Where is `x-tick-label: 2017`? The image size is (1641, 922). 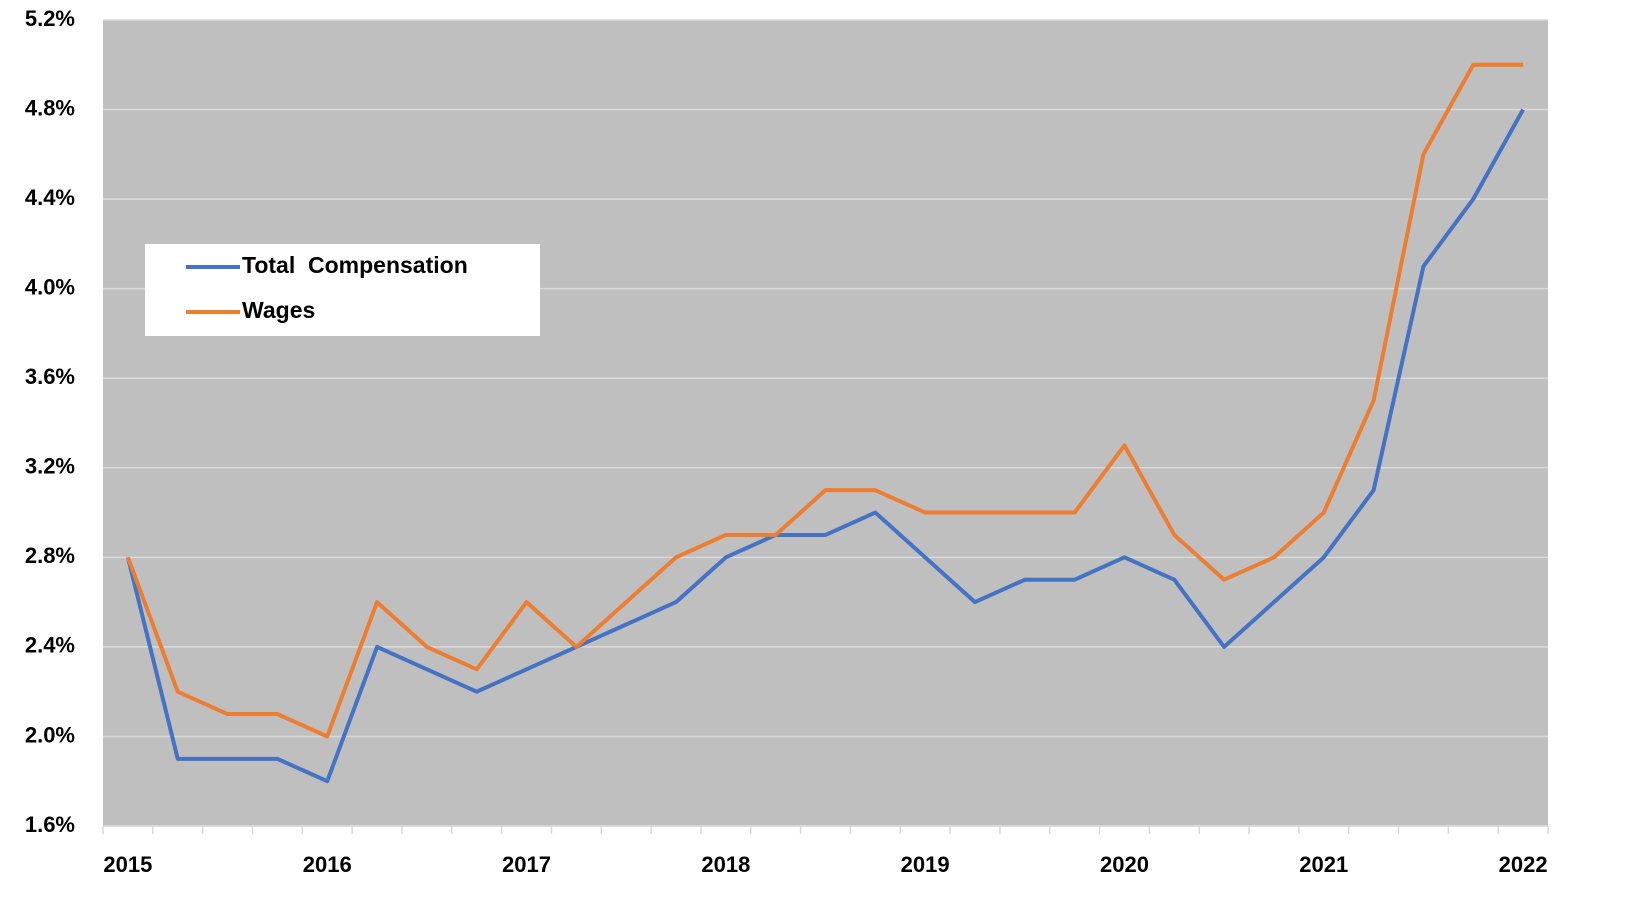 x-tick-label: 2017 is located at coordinates (526, 864).